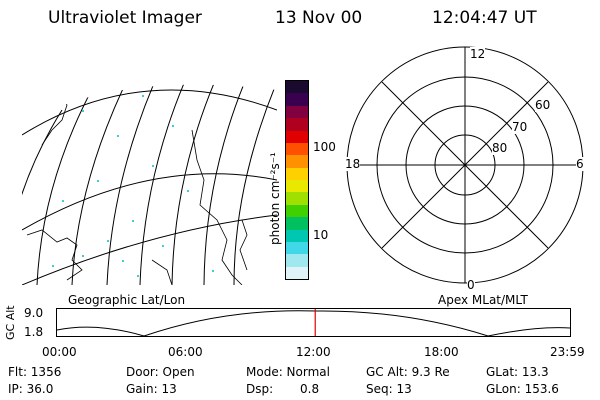  Describe the element at coordinates (567, 352) in the screenshot. I see `xtick-2359: 23:59` at that location.